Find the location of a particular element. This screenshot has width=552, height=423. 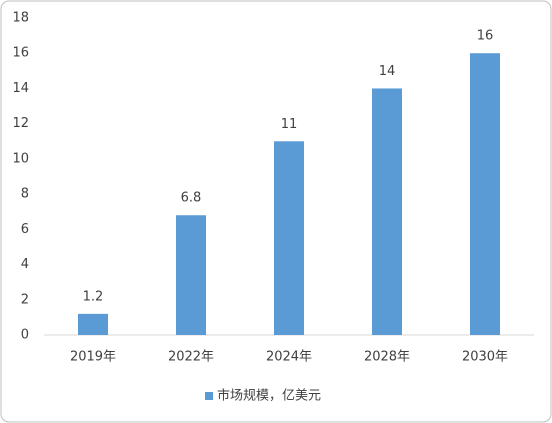

x-tick-label: 2024年 is located at coordinates (289, 357).